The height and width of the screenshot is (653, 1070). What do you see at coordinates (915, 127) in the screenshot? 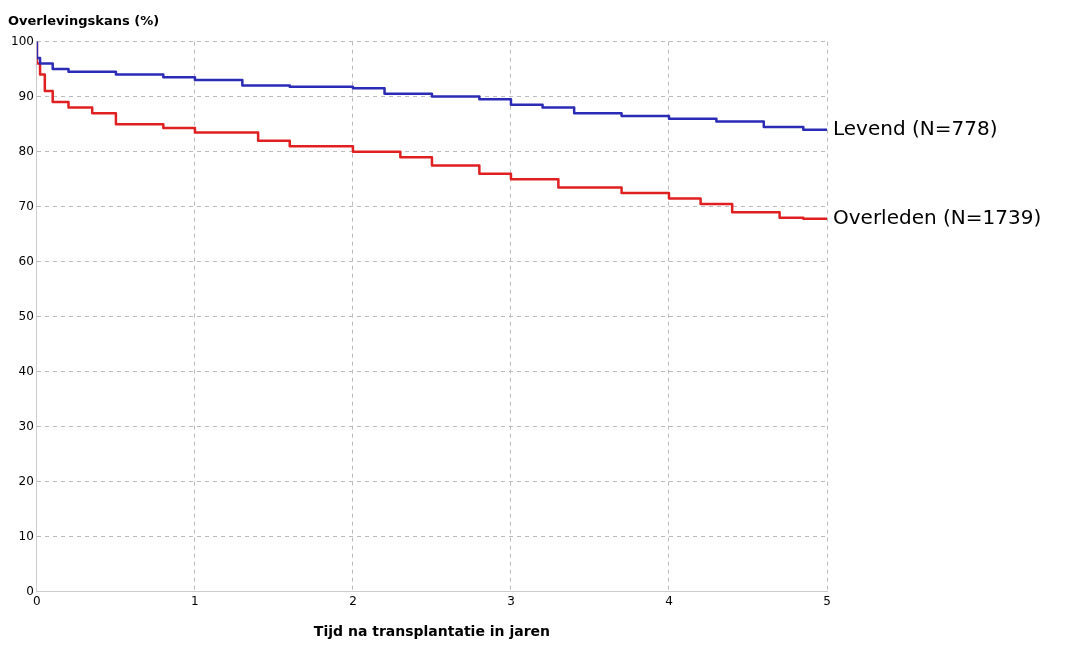
I see `series-label: Levend (N=778)` at bounding box center [915, 127].